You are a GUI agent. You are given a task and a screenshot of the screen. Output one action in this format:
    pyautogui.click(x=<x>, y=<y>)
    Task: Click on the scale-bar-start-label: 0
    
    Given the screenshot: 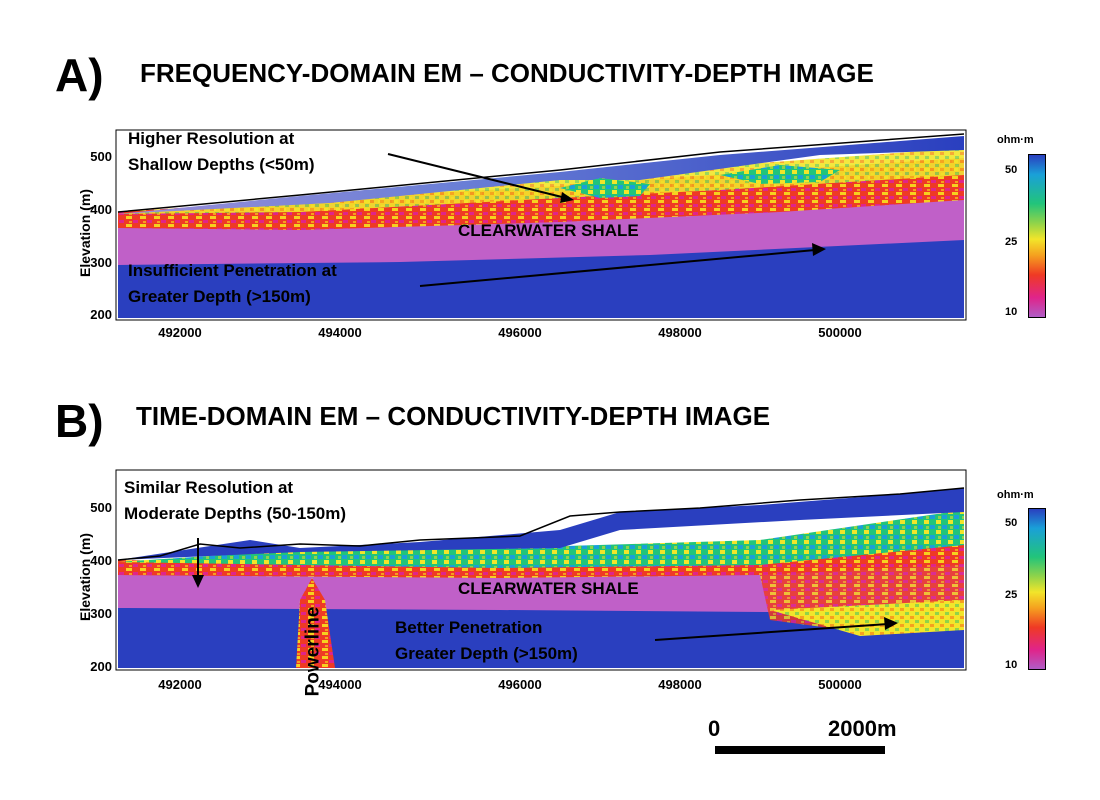 What is the action you would take?
    pyautogui.click(x=714, y=728)
    